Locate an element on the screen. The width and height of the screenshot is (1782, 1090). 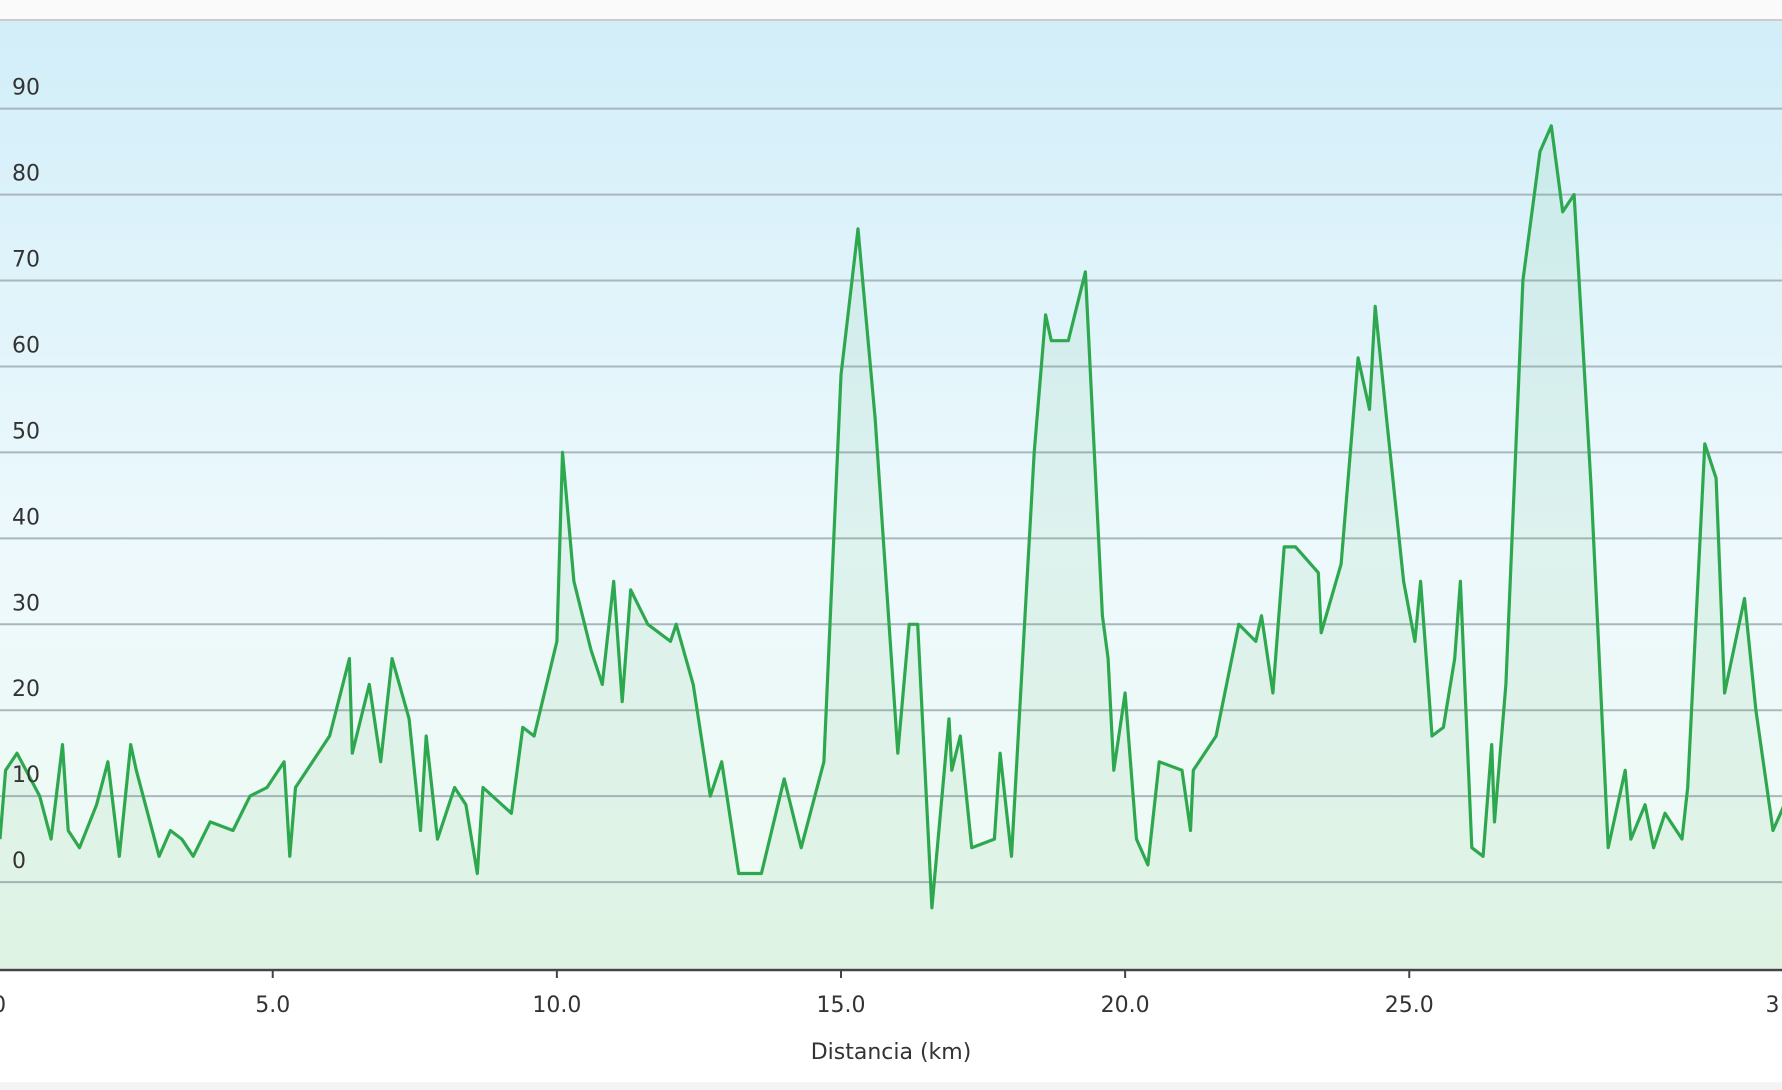
y-tick-label: 30 is located at coordinates (26, 603).